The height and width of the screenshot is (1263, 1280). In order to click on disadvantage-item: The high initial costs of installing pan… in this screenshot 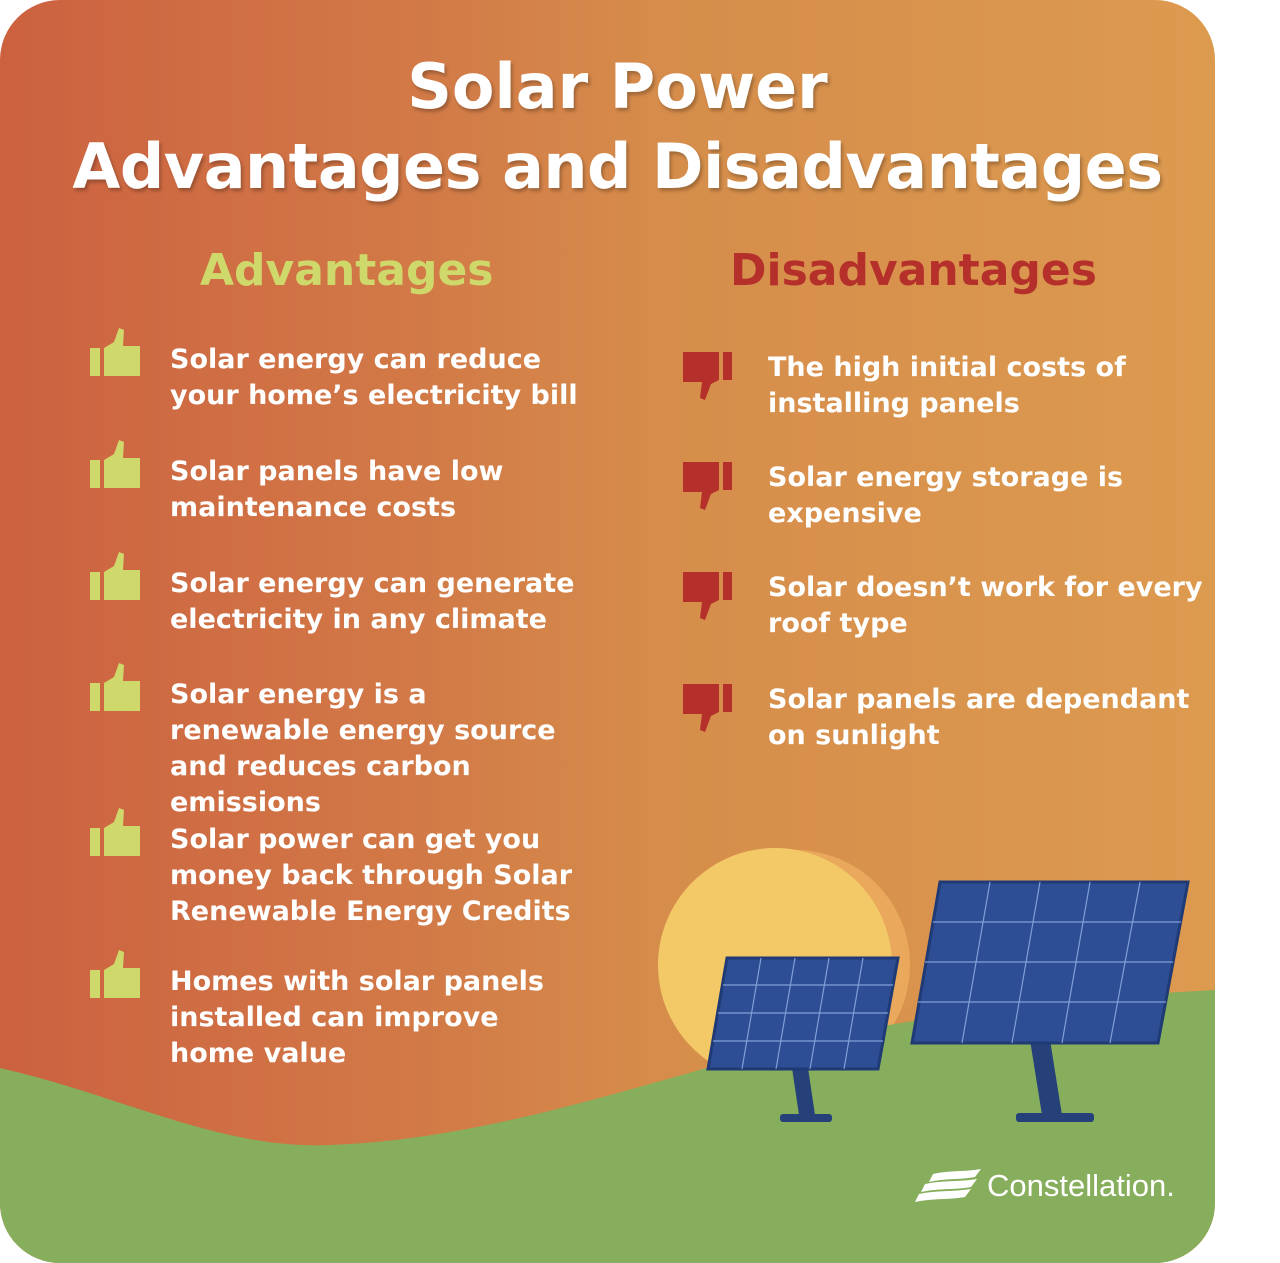, I will do `click(945, 386)`.